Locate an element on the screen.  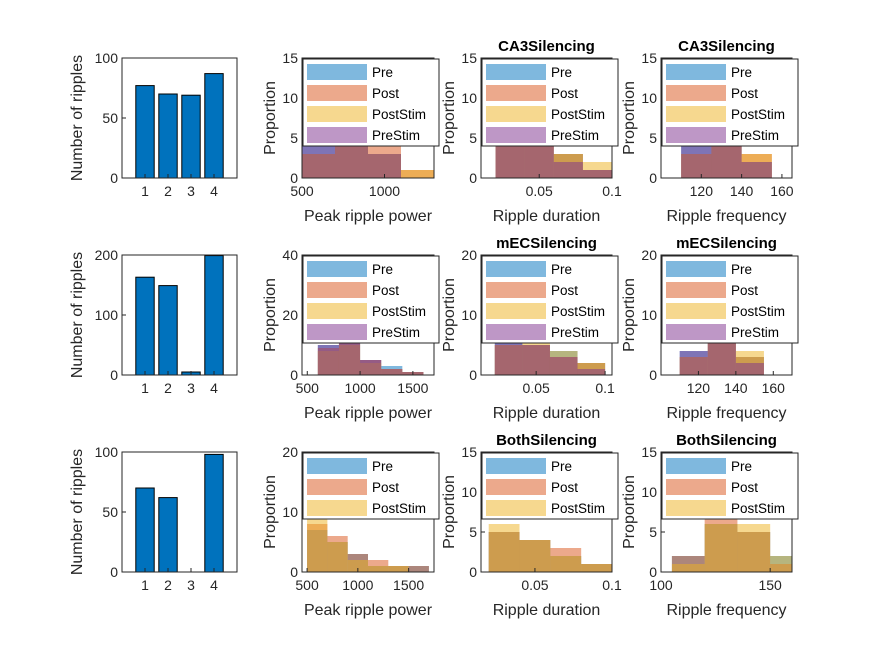
legend-label: PreStim is located at coordinates (575, 332).